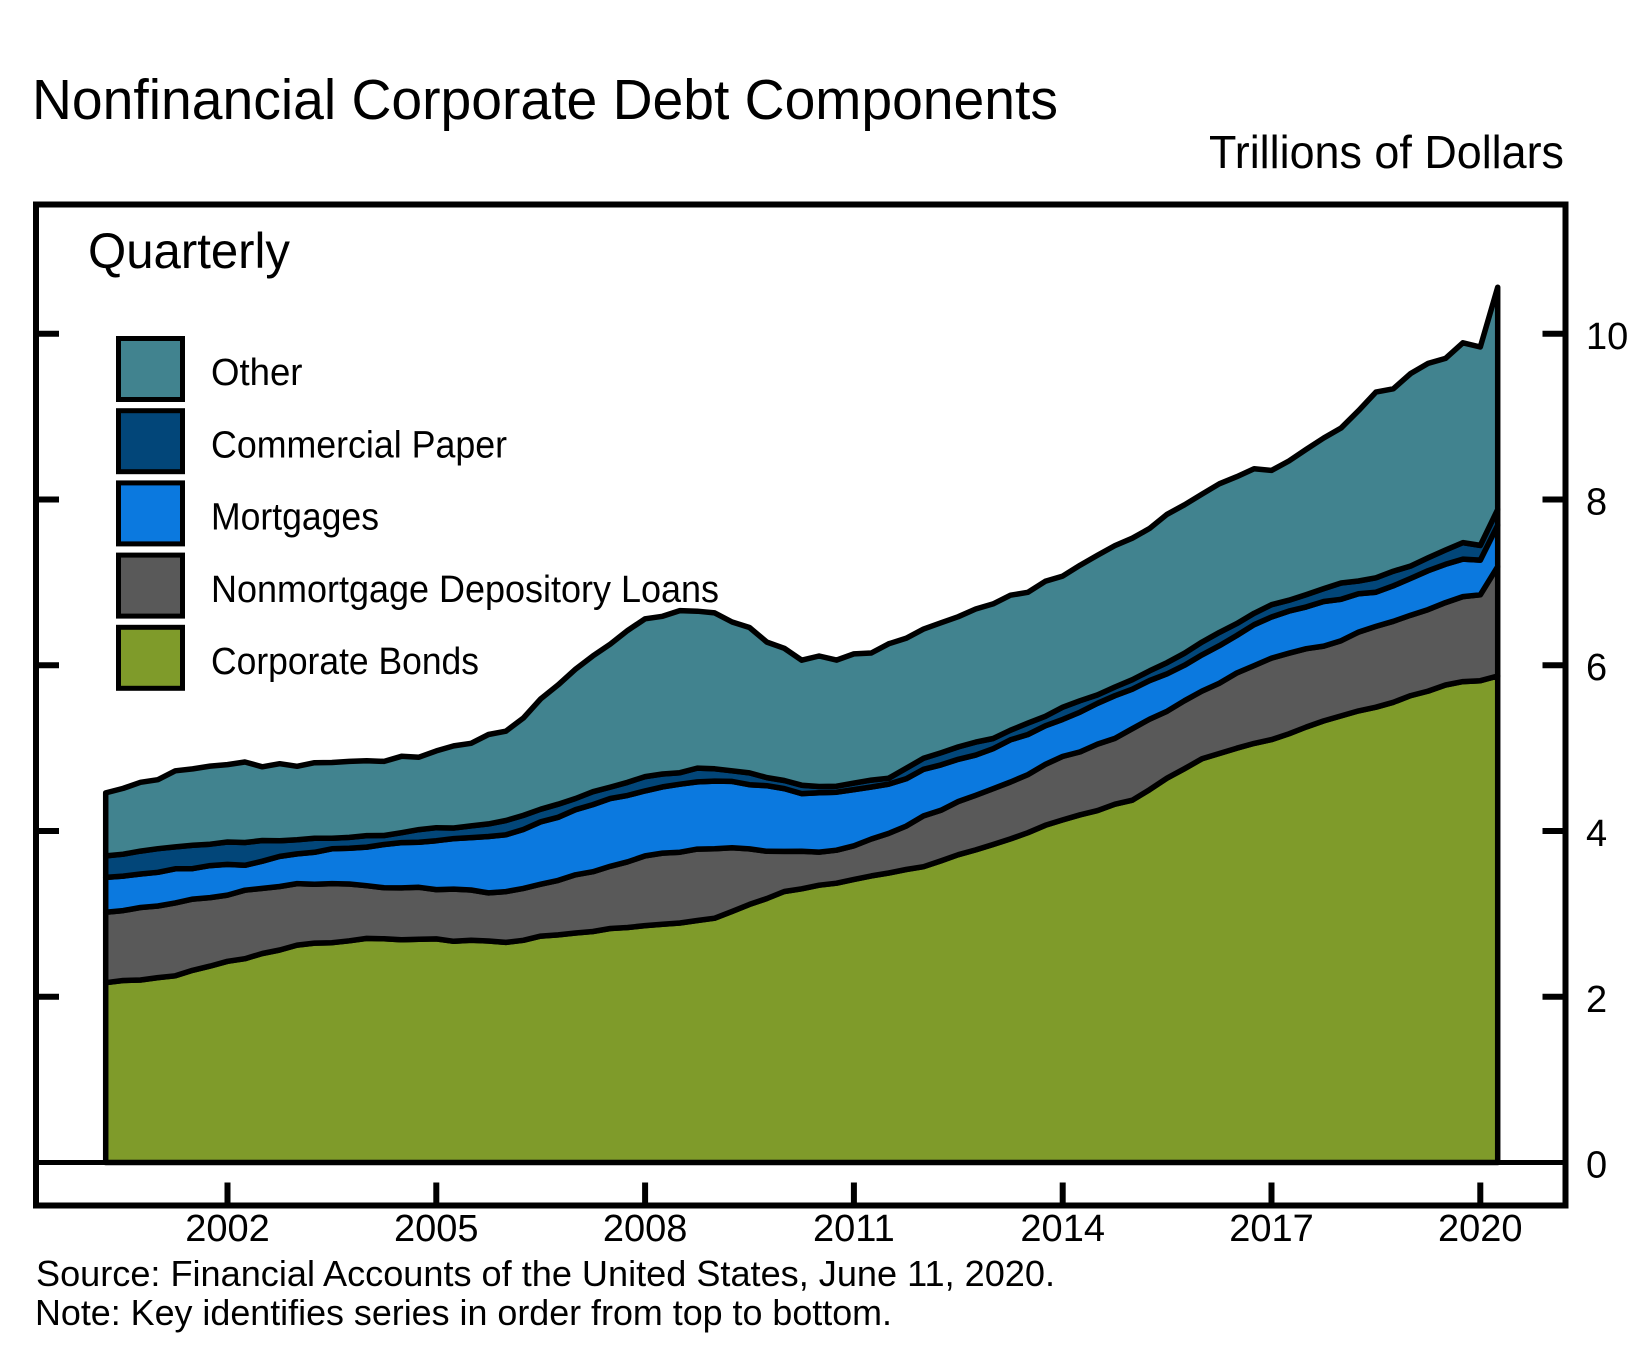  Describe the element at coordinates (645, 1229) in the screenshot. I see `svg-text: 2008` at that location.